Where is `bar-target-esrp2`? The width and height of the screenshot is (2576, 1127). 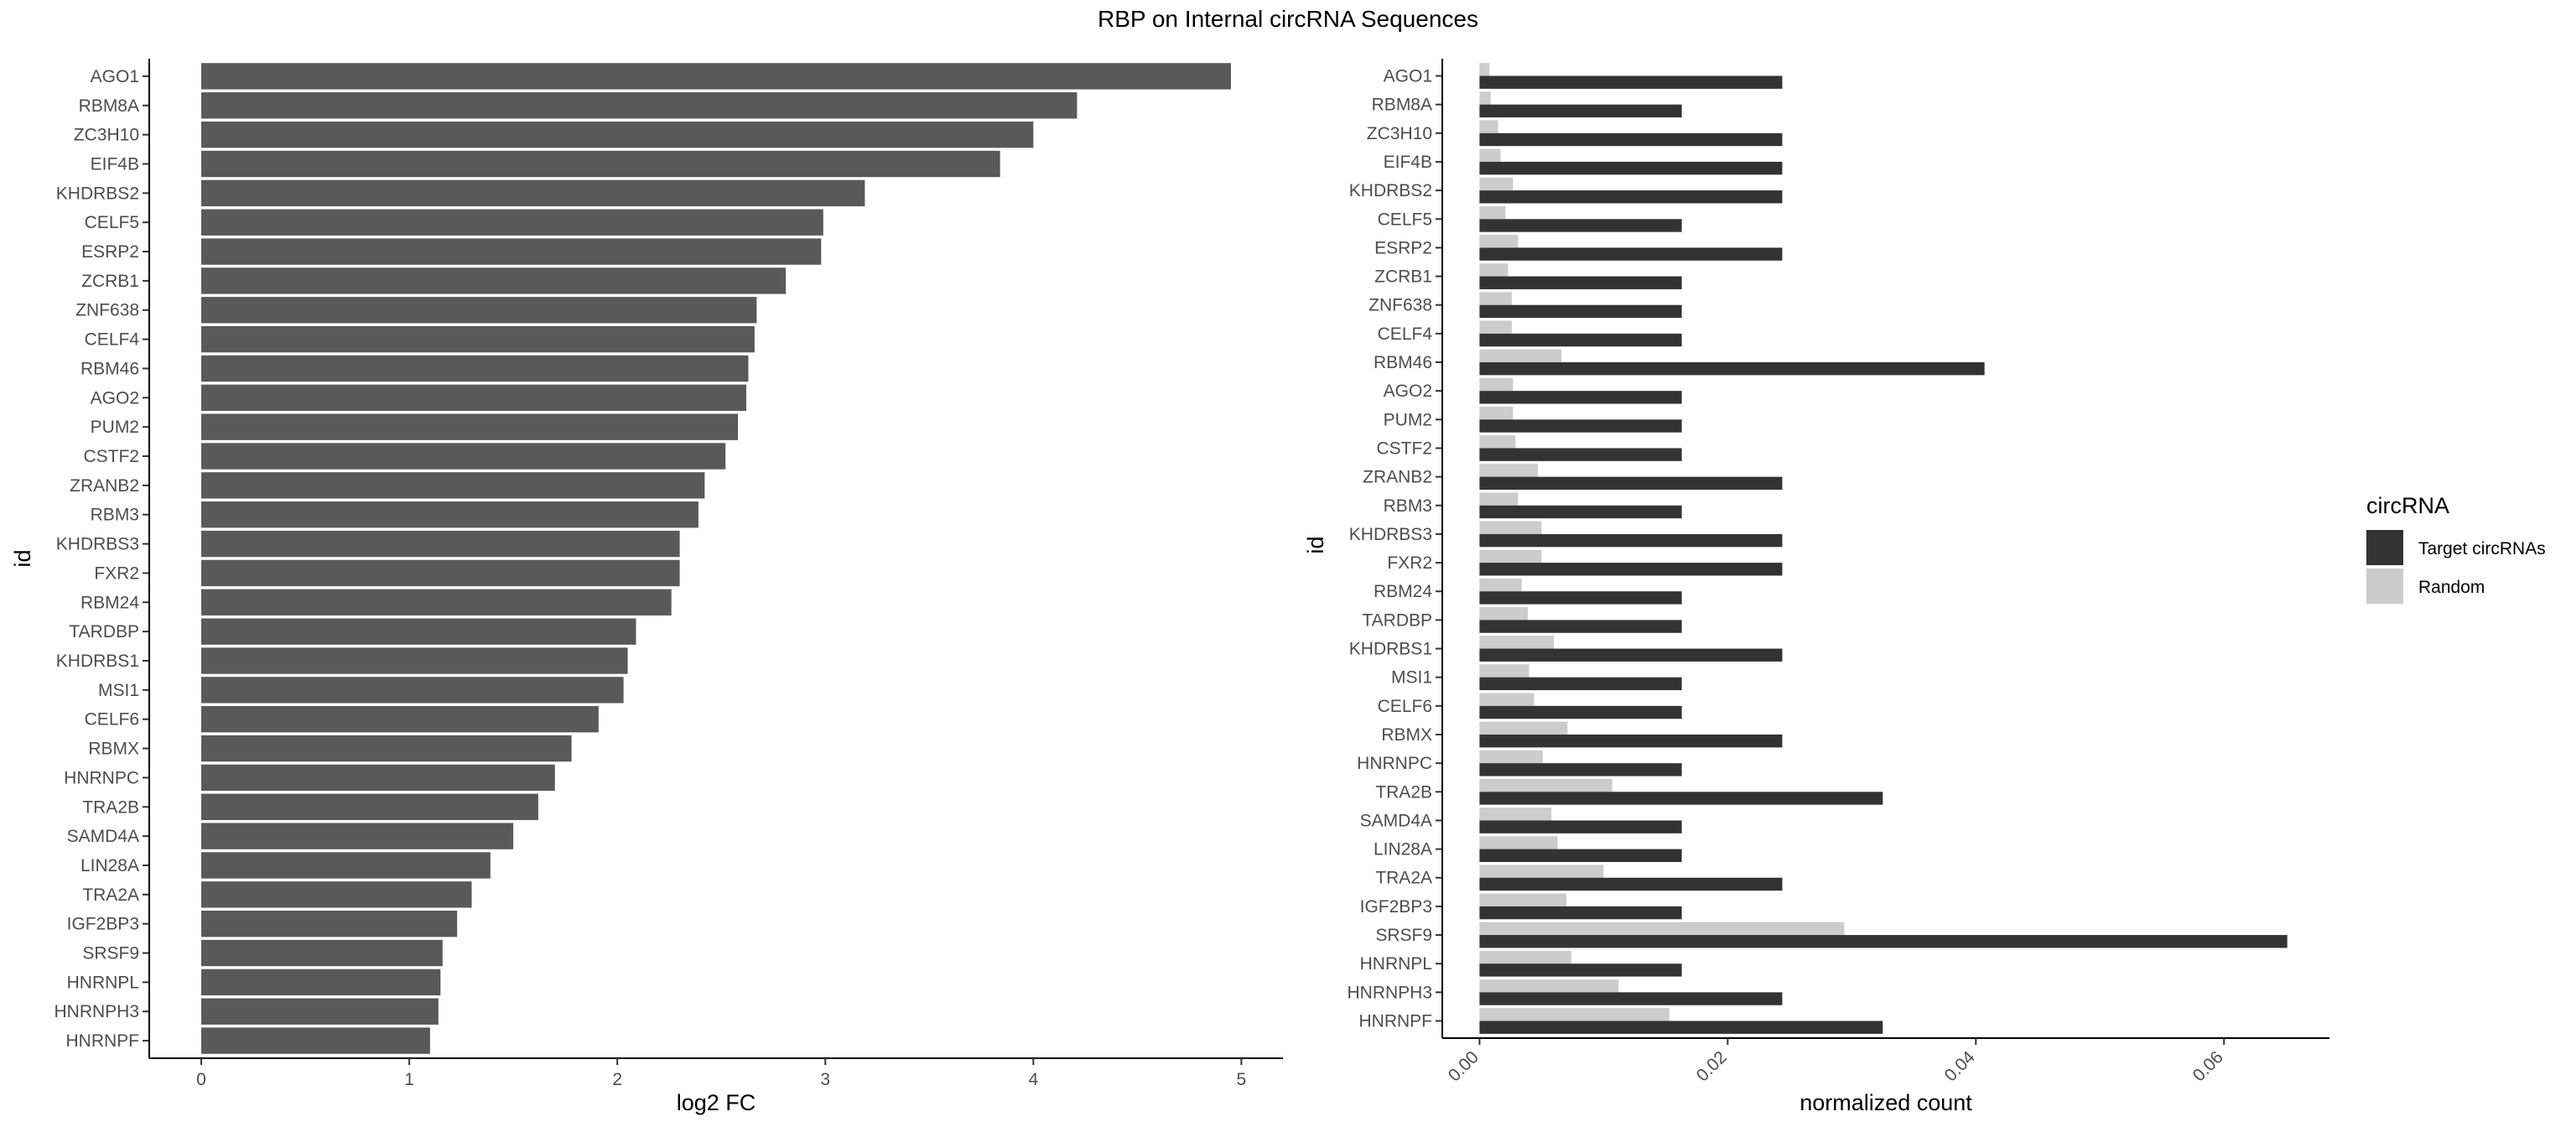
bar-target-esrp2 is located at coordinates (1631, 254).